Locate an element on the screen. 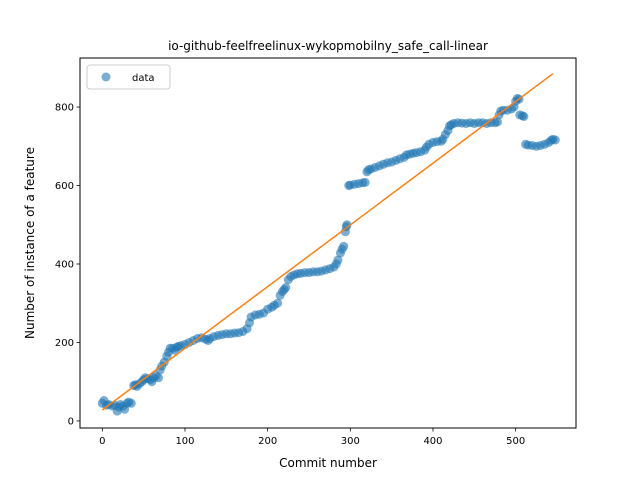  x-tick-label: 200 is located at coordinates (267, 441).